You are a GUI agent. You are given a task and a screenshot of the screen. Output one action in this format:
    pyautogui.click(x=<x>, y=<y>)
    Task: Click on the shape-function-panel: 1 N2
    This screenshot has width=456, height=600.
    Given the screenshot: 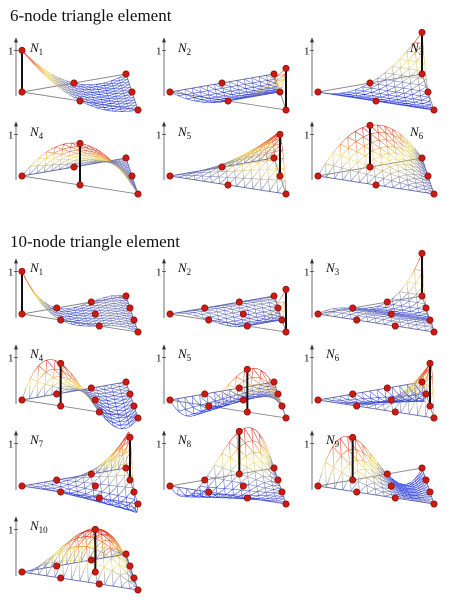 What is the action you would take?
    pyautogui.click(x=223, y=297)
    